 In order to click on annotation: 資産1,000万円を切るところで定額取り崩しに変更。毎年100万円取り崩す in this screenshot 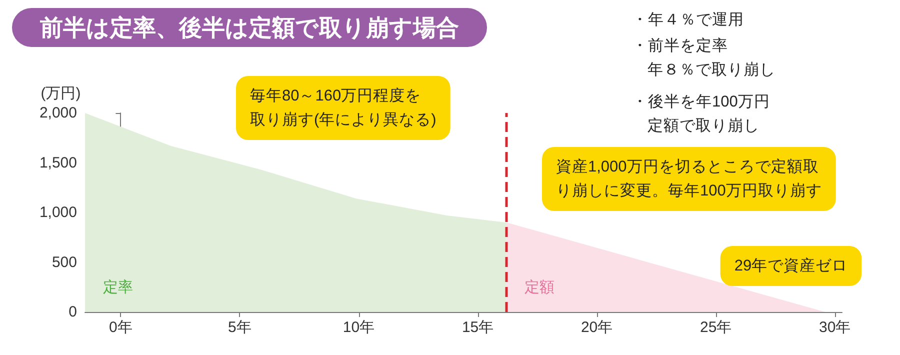, I will do `click(689, 179)`.